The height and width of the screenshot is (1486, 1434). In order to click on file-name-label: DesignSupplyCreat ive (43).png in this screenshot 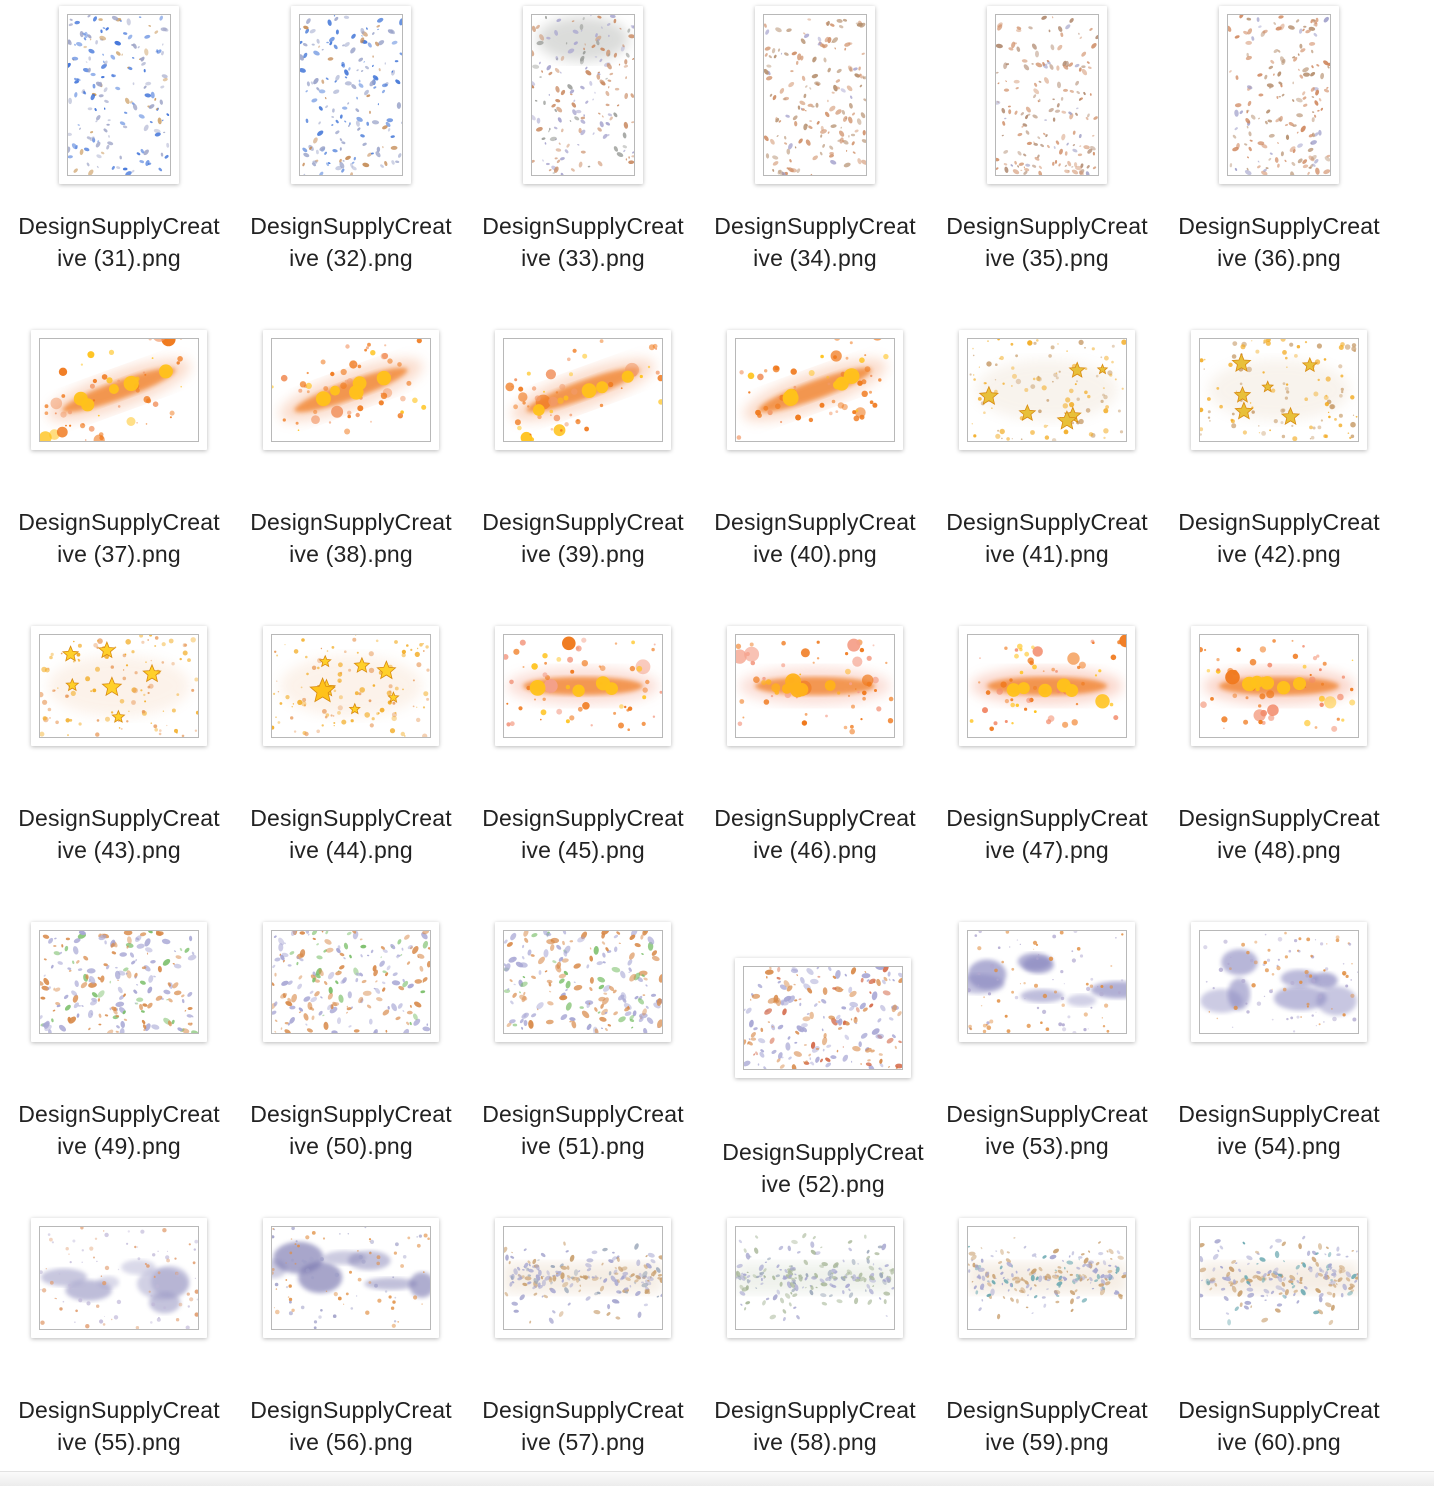, I will do `click(119, 834)`.